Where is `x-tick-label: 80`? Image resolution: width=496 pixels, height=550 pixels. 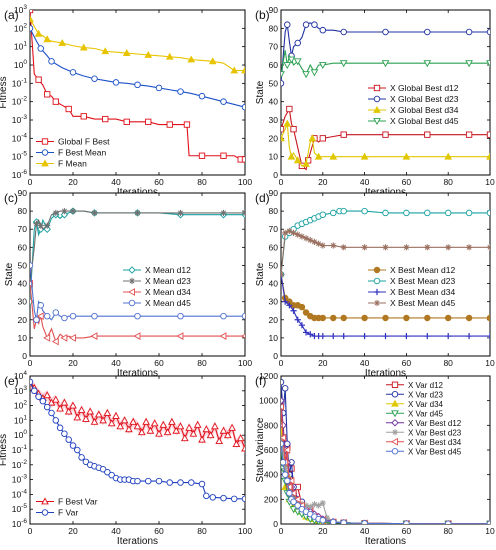
x-tick-label: 80 is located at coordinates (448, 531).